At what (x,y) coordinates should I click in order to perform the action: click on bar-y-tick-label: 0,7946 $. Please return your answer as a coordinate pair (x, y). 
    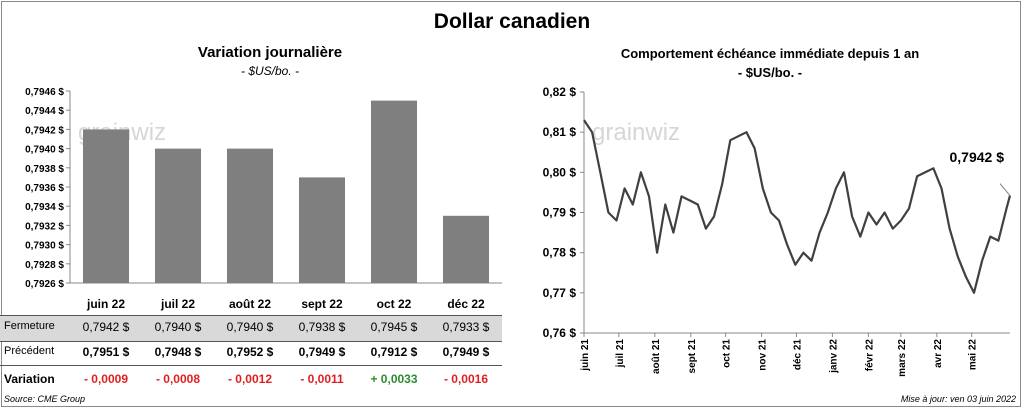
    Looking at the image, I should click on (44, 92).